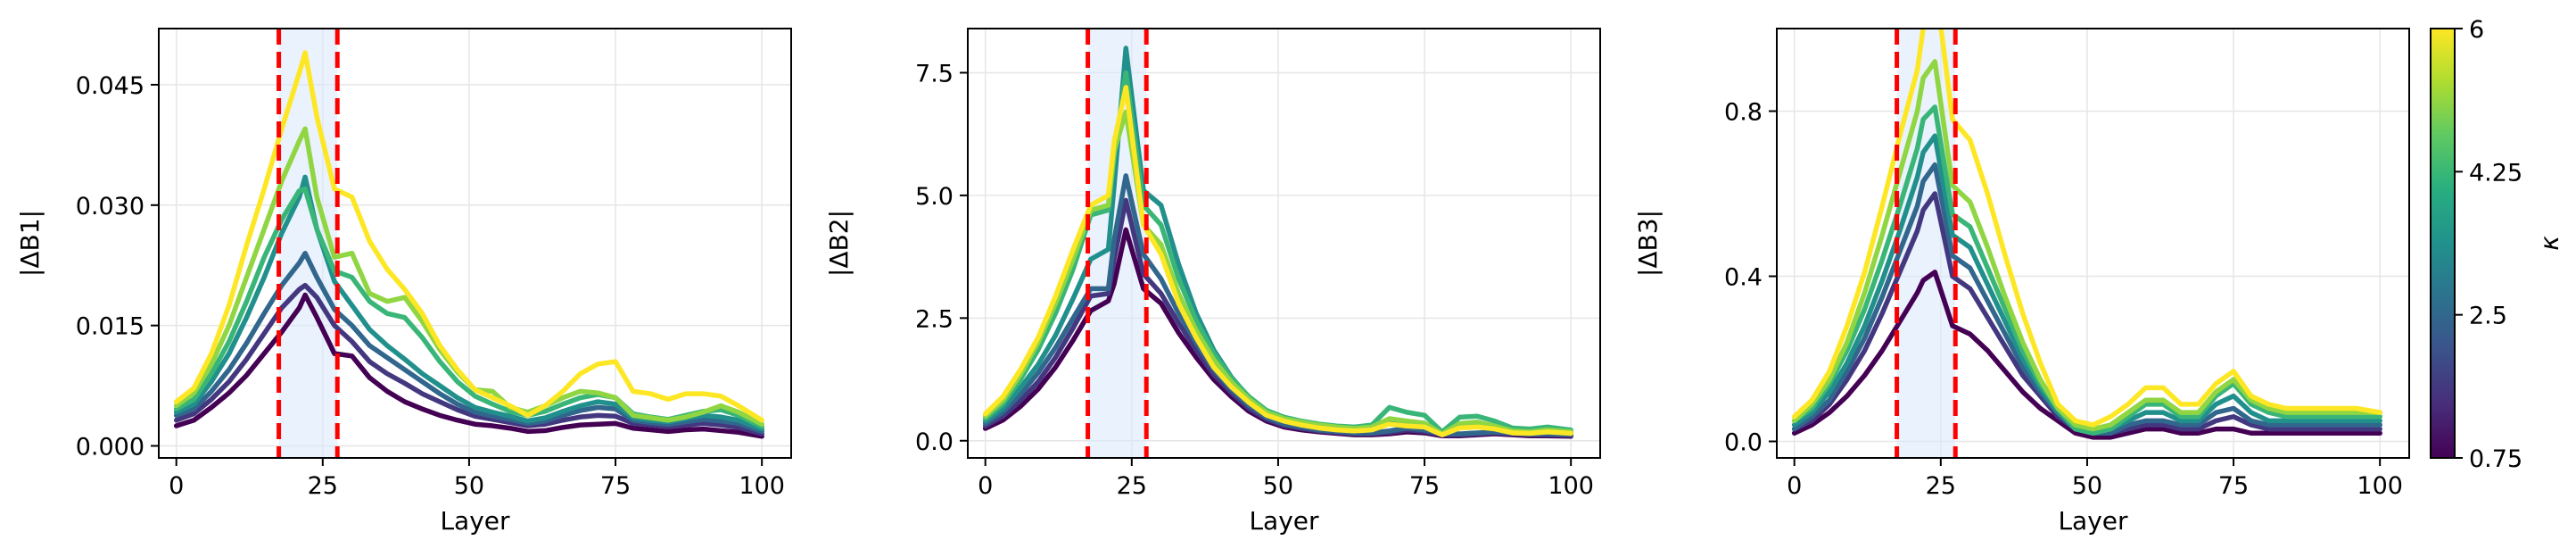  I want to click on colorbar: 0.75 2.5 4.25 6 κ, so click(2497, 245).